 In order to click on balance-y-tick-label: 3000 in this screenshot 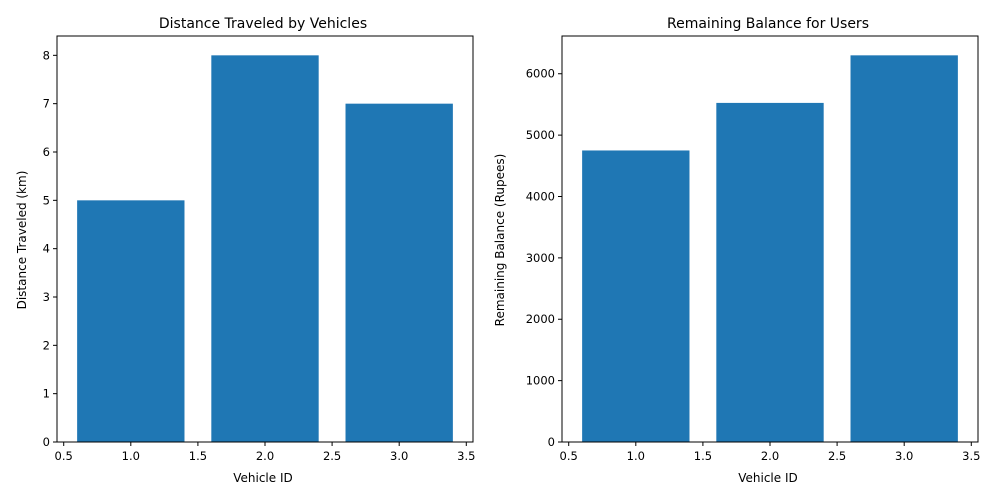, I will do `click(540, 258)`.